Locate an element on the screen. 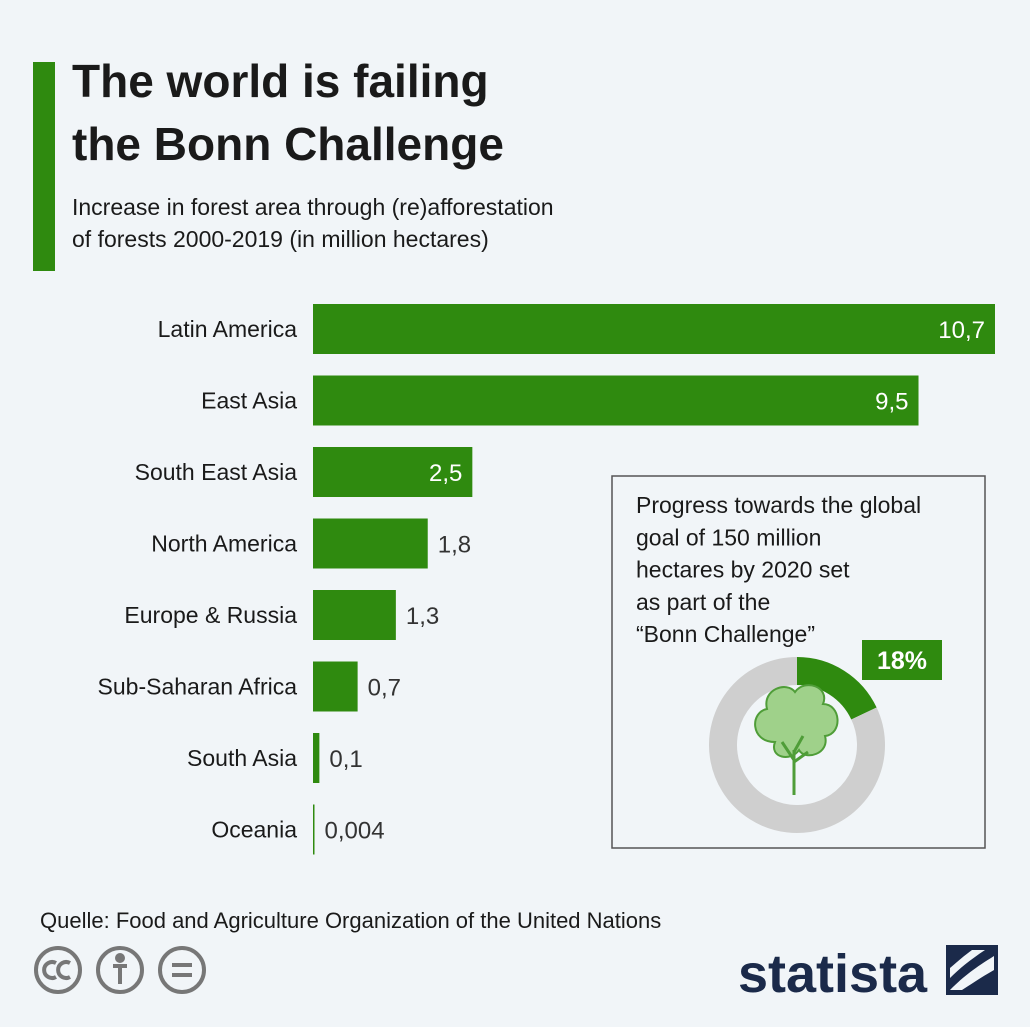 This screenshot has width=1030, height=1027. category-label: Latin America is located at coordinates (228, 329).